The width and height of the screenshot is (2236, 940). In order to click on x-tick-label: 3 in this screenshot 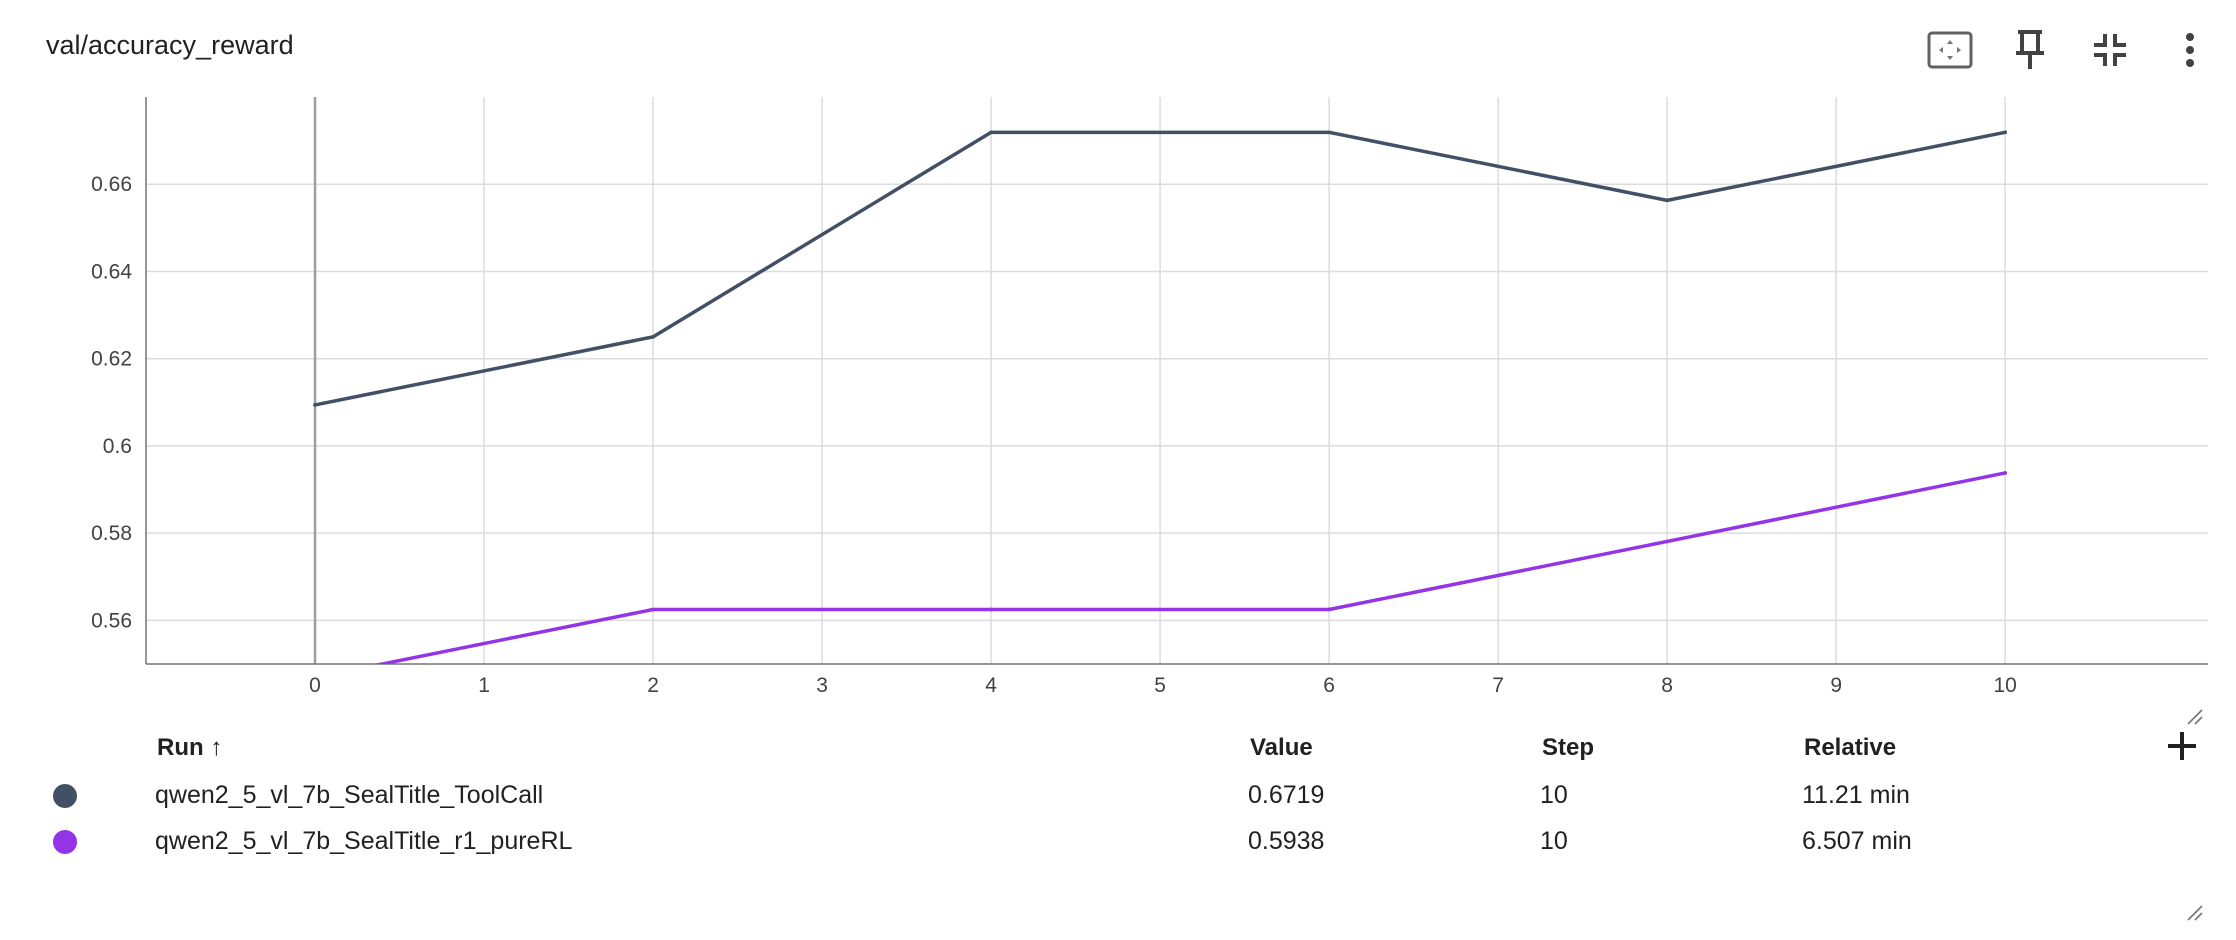, I will do `click(822, 685)`.